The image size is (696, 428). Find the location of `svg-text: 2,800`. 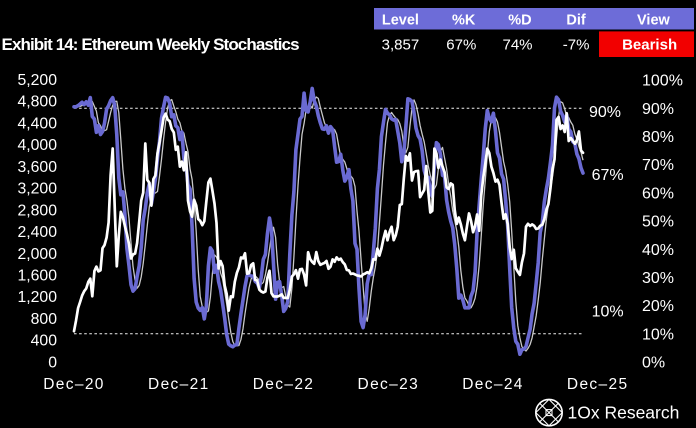

svg-text: 2,800 is located at coordinates (37, 210).